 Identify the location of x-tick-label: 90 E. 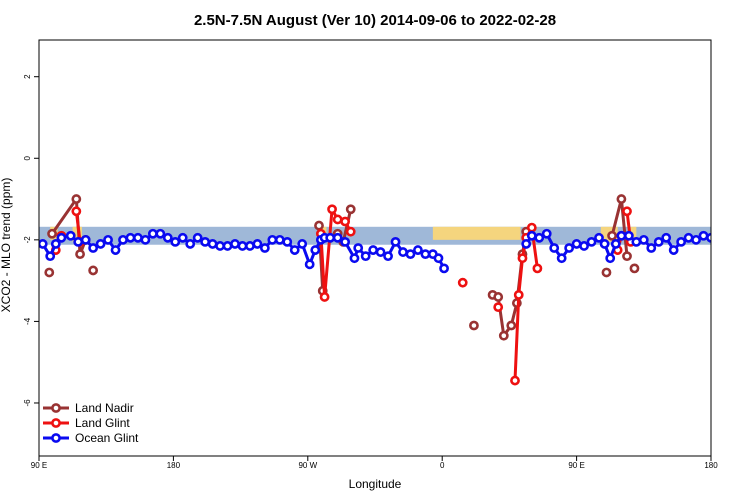
(576, 465).